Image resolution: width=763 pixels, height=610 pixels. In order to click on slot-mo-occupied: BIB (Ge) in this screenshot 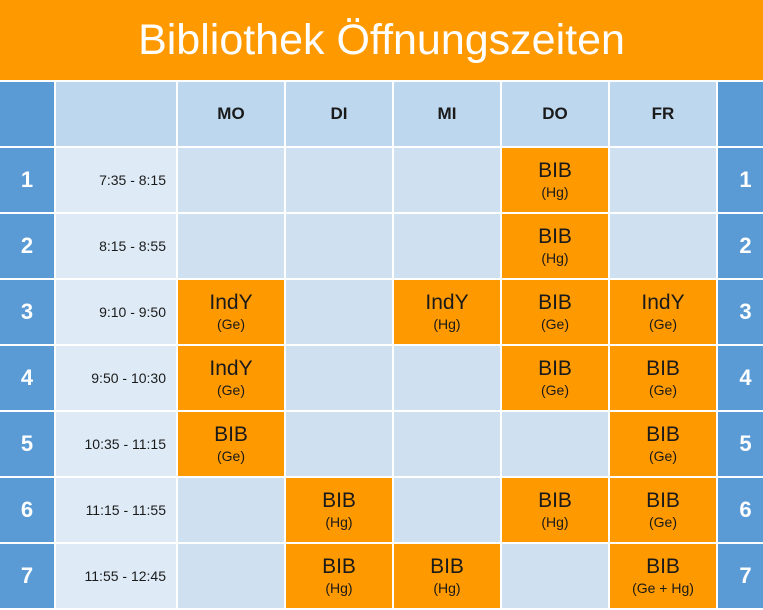, I will do `click(231, 444)`.